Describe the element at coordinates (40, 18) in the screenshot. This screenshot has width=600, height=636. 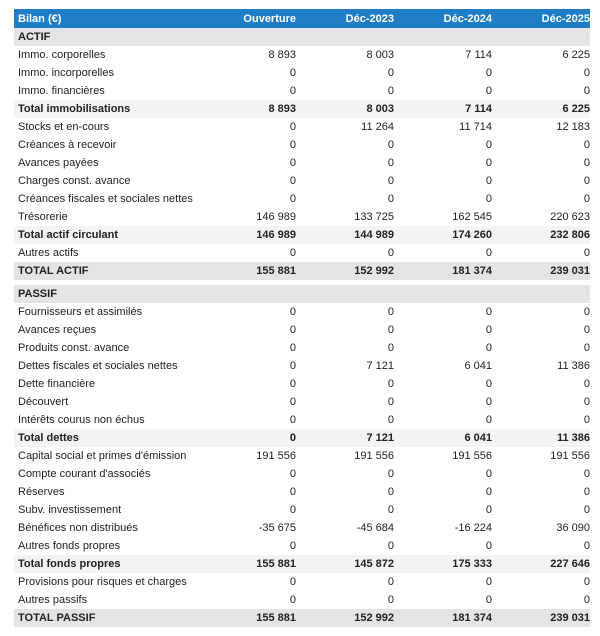
I see `header-title: Bilan (€)` at that location.